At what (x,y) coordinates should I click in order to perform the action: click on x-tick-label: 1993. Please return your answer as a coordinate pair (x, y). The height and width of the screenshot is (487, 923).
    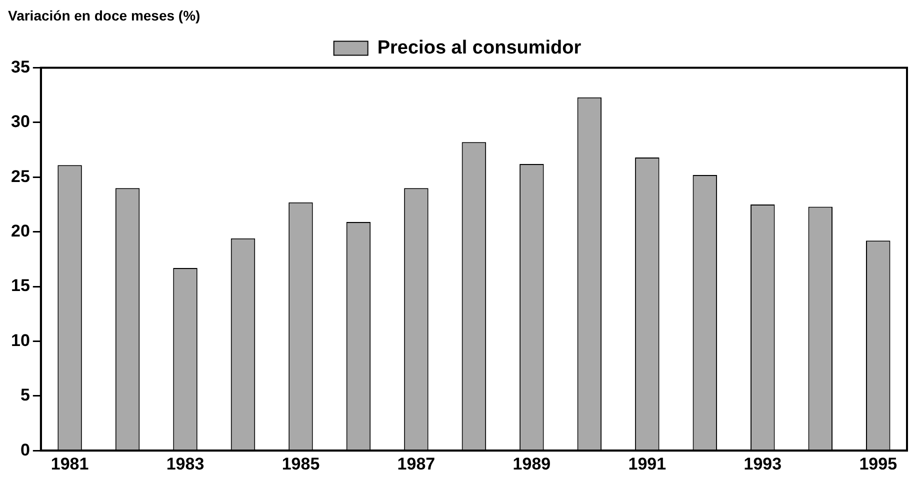
    Looking at the image, I should click on (763, 464).